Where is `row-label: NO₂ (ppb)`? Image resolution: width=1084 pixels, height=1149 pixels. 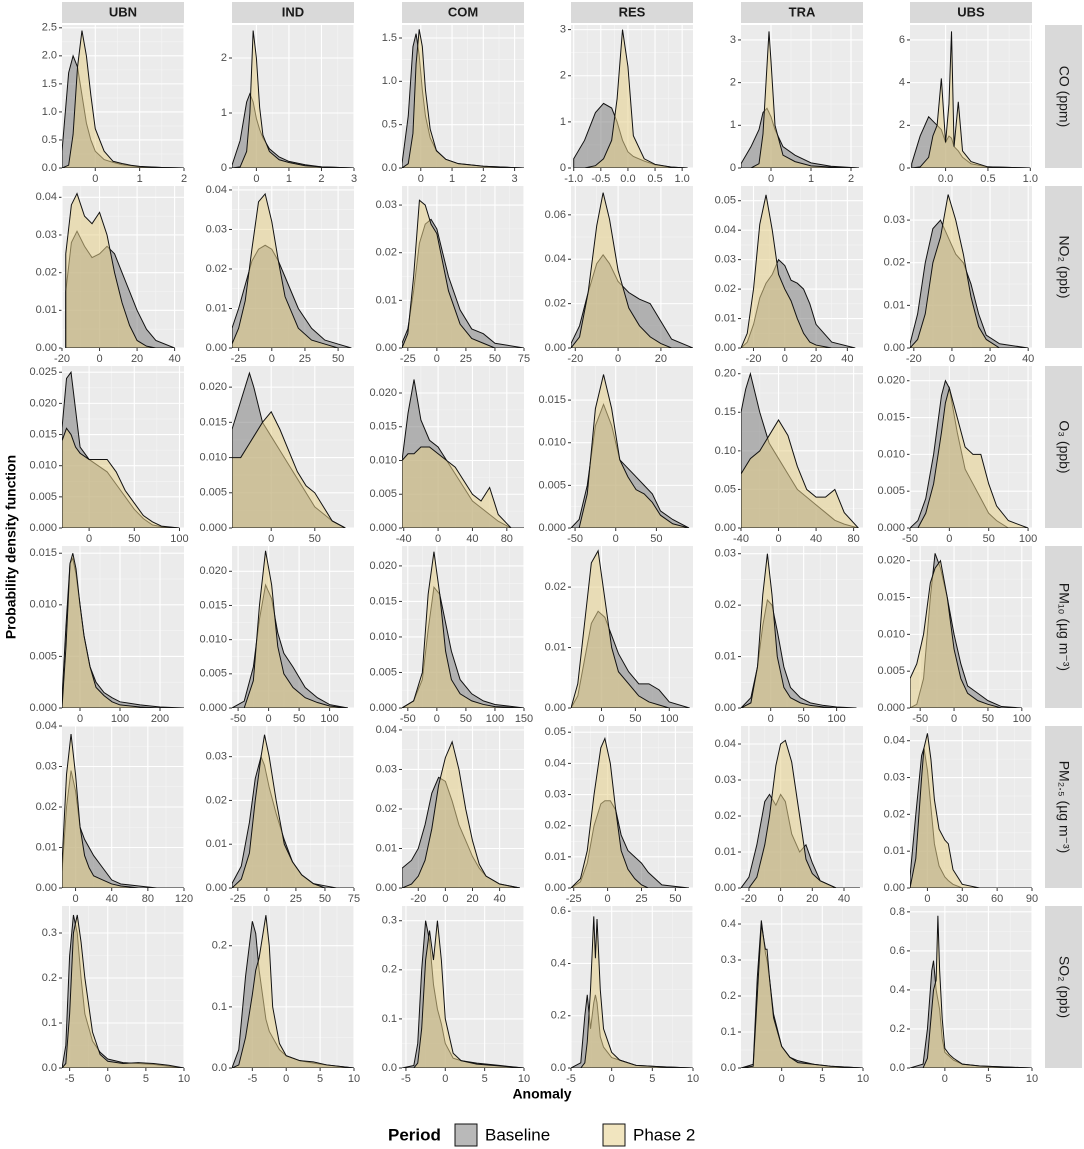
row-label: NO₂ (ppb) is located at coordinates (1064, 266).